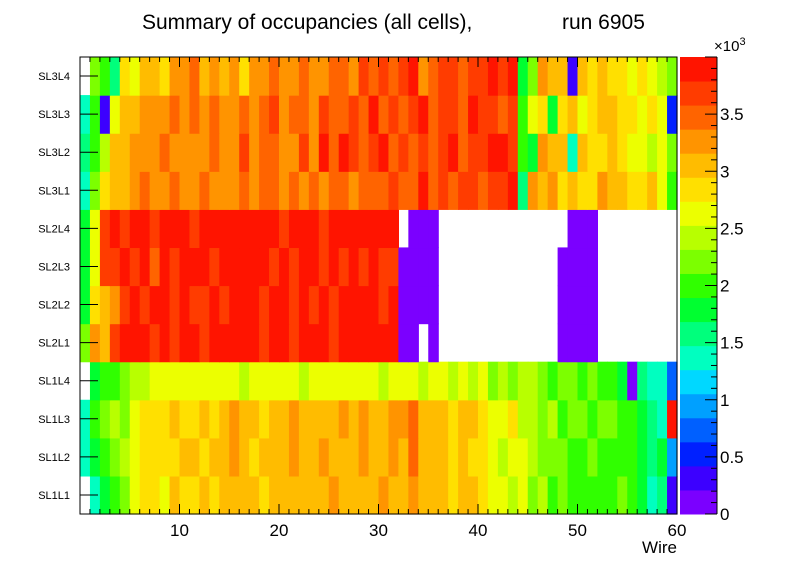 Image resolution: width=796 pixels, height=572 pixels. What do you see at coordinates (603, 22) in the screenshot?
I see `run-number-title: run 6905` at bounding box center [603, 22].